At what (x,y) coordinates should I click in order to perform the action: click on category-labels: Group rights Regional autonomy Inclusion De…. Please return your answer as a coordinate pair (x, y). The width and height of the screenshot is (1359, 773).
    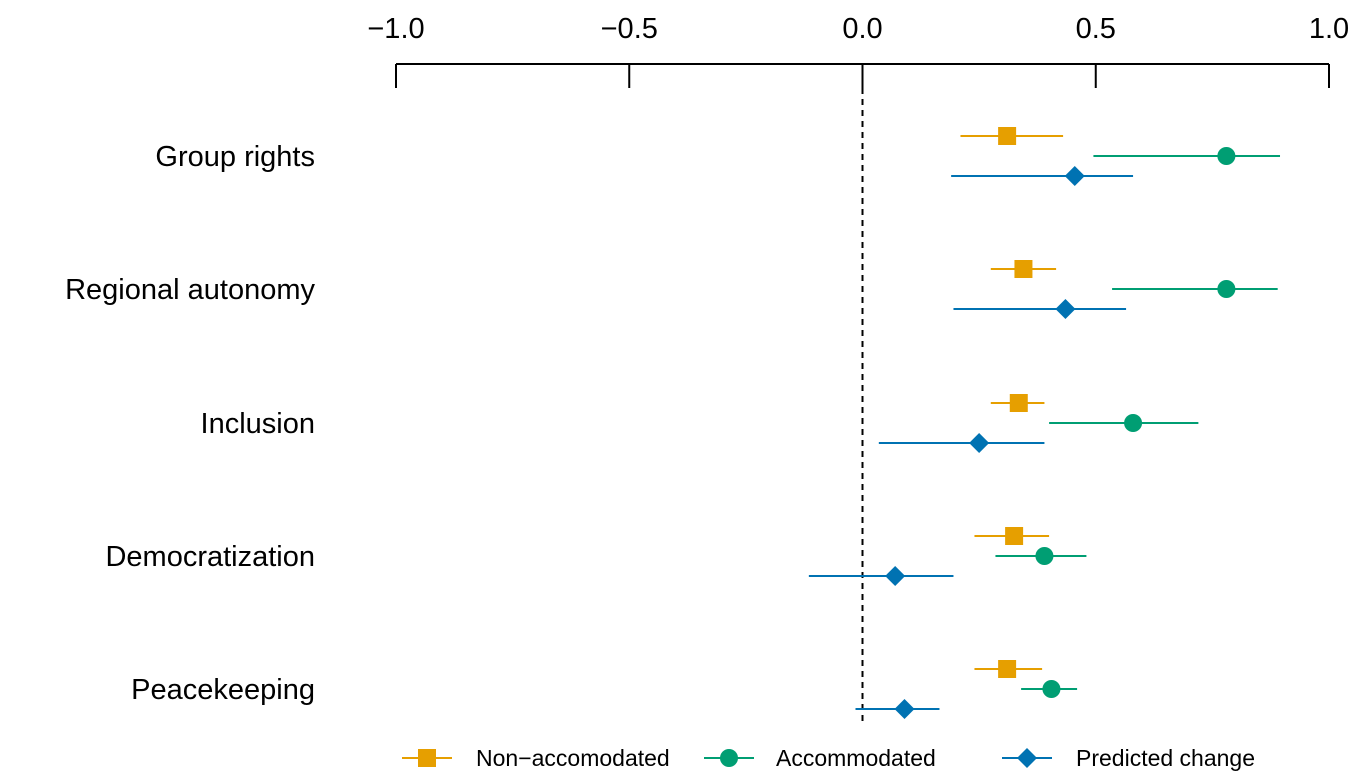
    Looking at the image, I should click on (190, 423).